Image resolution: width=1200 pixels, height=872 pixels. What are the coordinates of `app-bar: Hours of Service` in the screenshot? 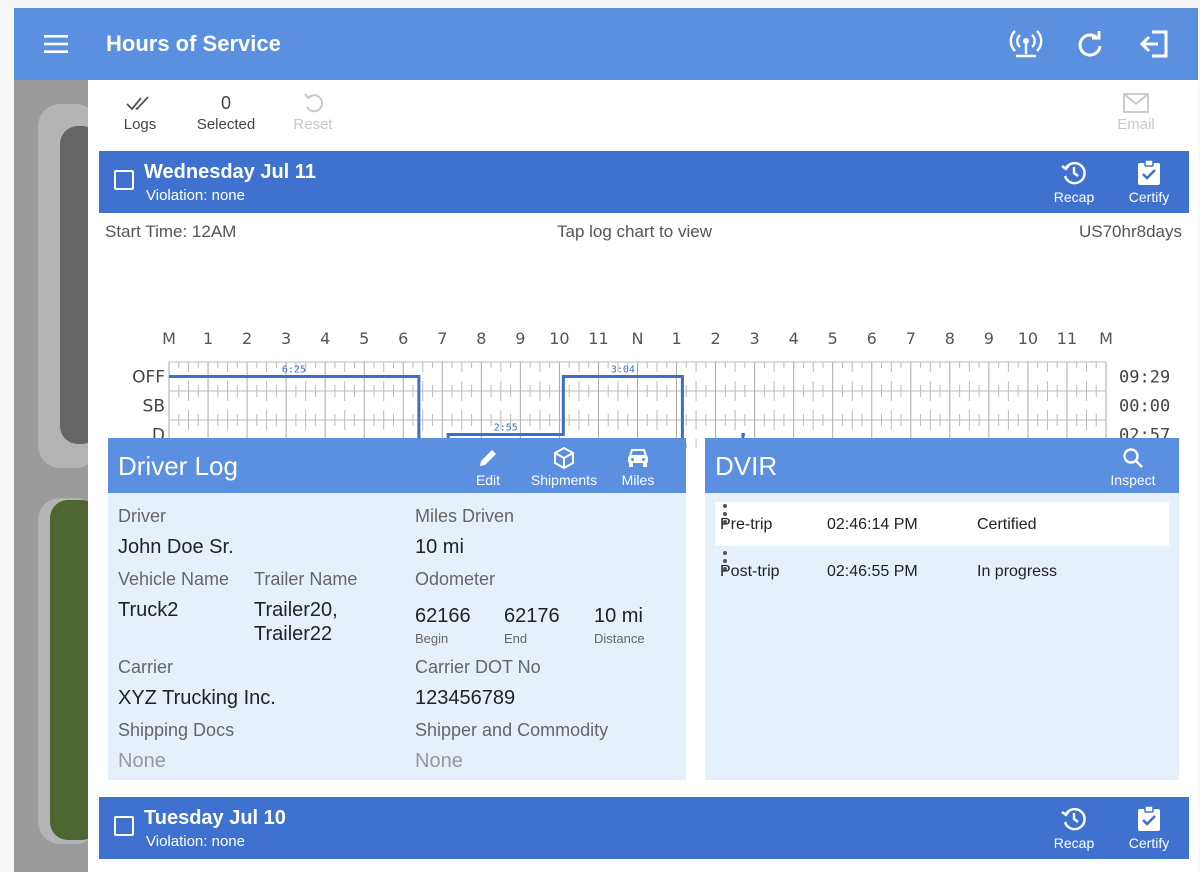 It's located at (606, 44).